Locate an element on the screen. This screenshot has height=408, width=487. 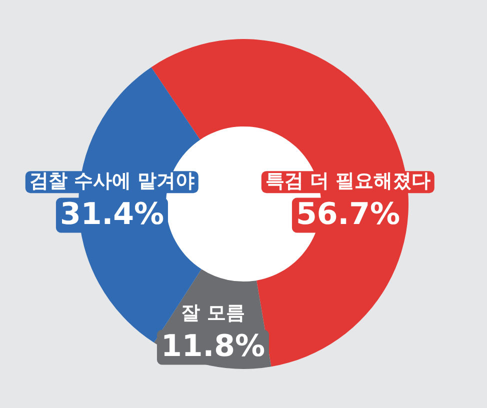
slice-label: 특검 더 필요해졌다 is located at coordinates (348, 181).